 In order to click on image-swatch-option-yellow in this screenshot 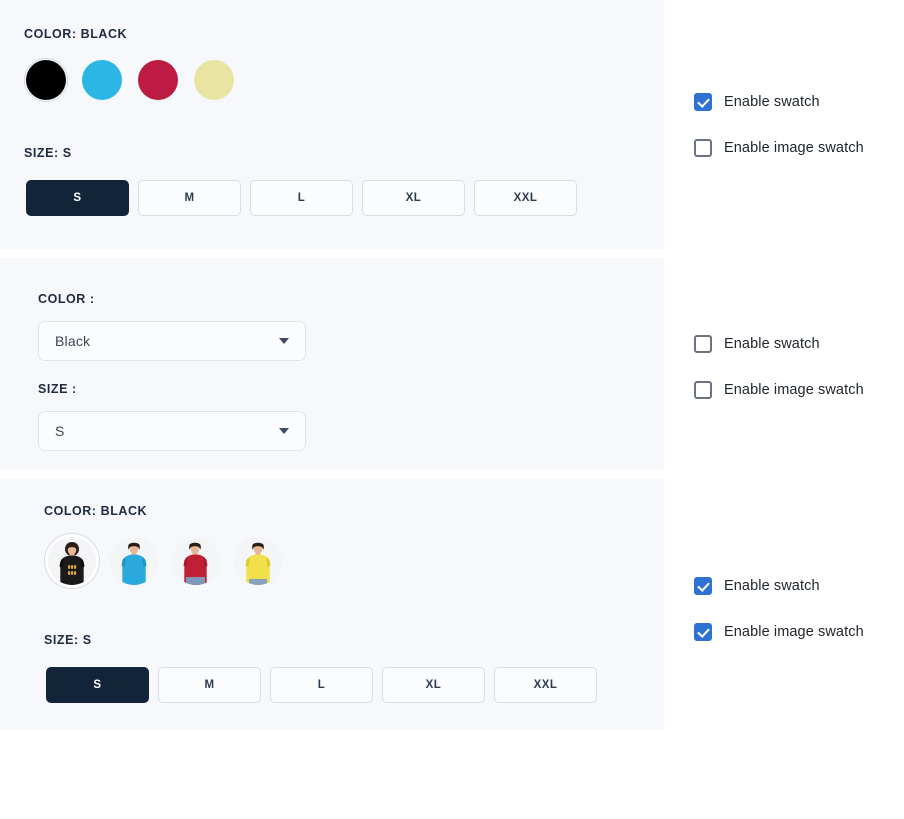, I will do `click(258, 561)`.